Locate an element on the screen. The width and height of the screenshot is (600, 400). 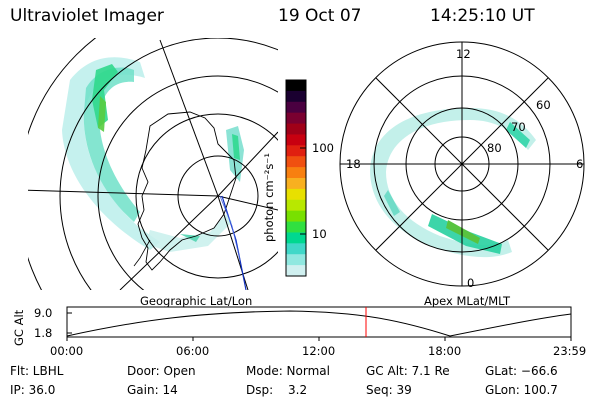
filter-info: Flt: LBHL is located at coordinates (37, 371).